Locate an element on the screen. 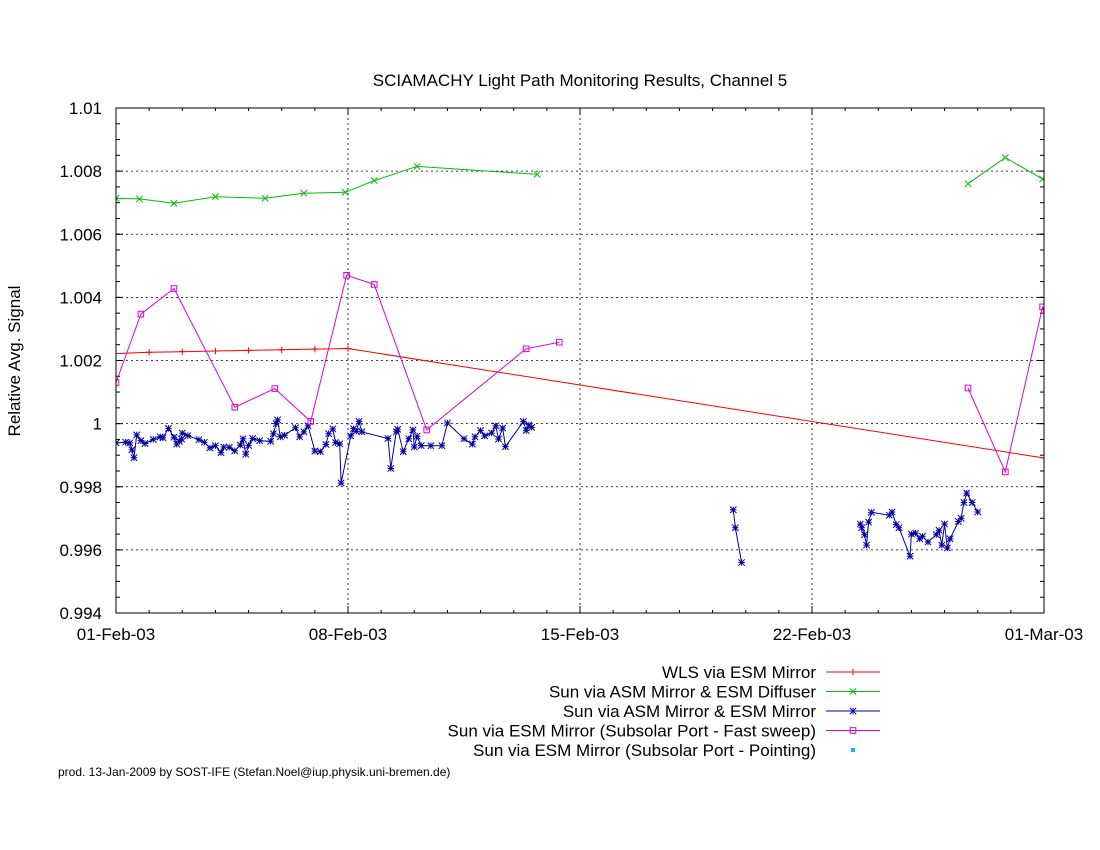  y-tick-label: 0.996 is located at coordinates (80, 550).